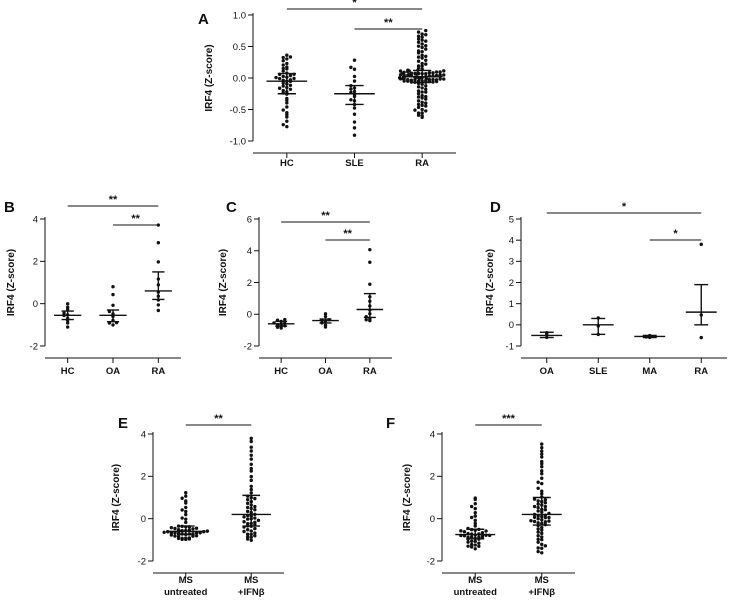 The width and height of the screenshot is (734, 611). I want to click on panel-label: C, so click(231, 207).